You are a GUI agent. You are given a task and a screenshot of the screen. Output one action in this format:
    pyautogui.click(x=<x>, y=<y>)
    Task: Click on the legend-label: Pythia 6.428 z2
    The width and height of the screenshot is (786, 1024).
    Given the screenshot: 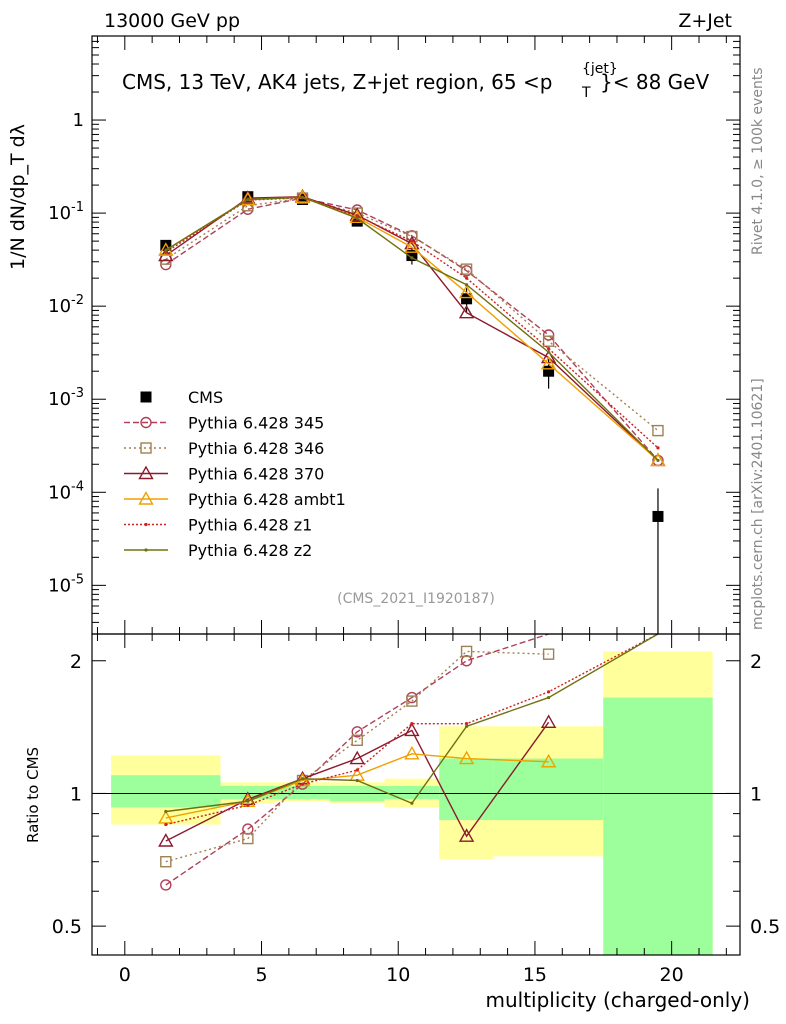 What is the action you would take?
    pyautogui.click(x=250, y=550)
    